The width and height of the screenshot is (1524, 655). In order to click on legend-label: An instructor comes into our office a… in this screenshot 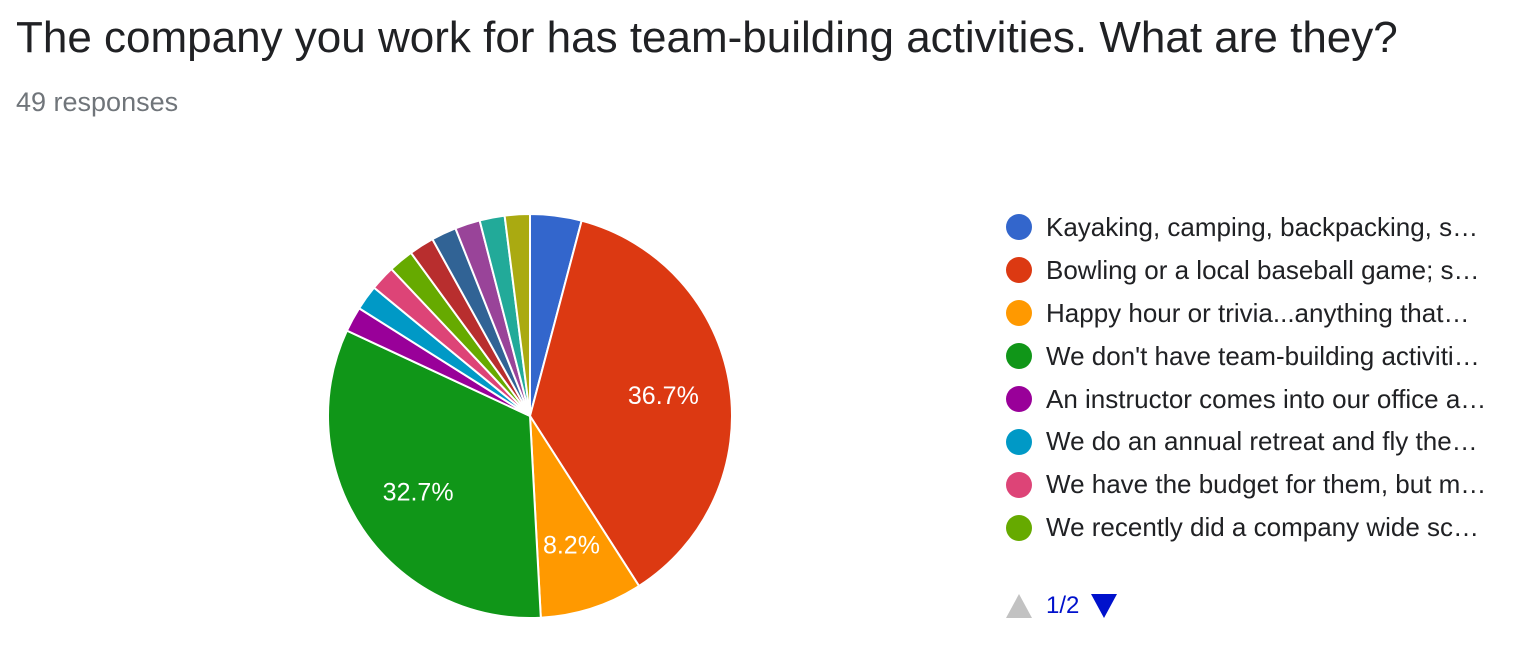, I will do `click(1266, 398)`.